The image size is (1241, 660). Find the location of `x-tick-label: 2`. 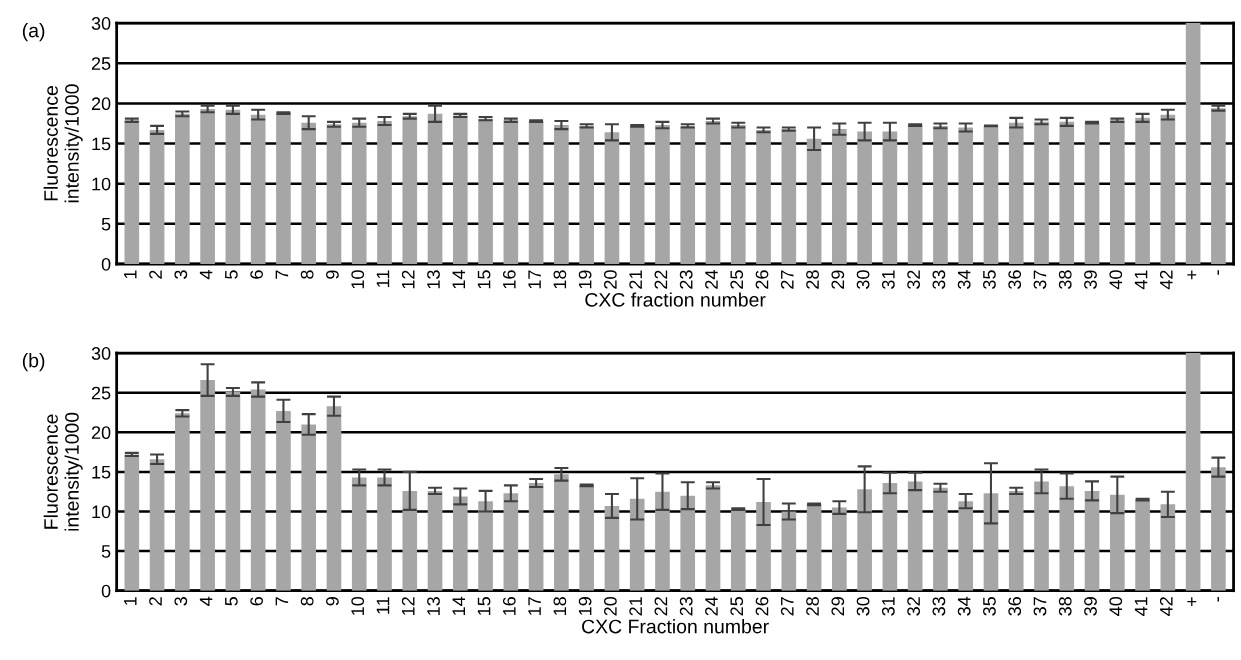

x-tick-label: 2 is located at coordinates (155, 601).